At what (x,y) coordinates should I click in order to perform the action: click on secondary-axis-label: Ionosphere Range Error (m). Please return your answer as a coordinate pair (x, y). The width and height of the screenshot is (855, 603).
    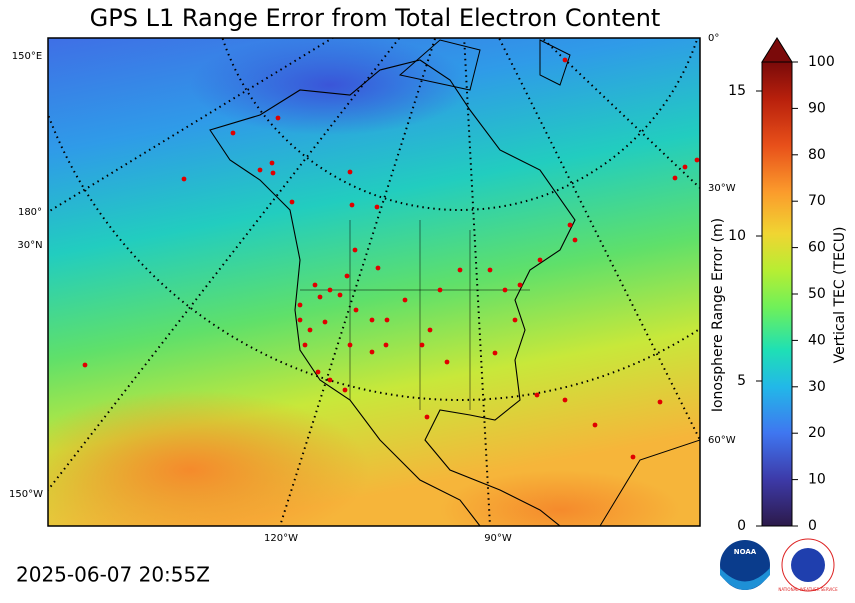
    Looking at the image, I should click on (718, 315).